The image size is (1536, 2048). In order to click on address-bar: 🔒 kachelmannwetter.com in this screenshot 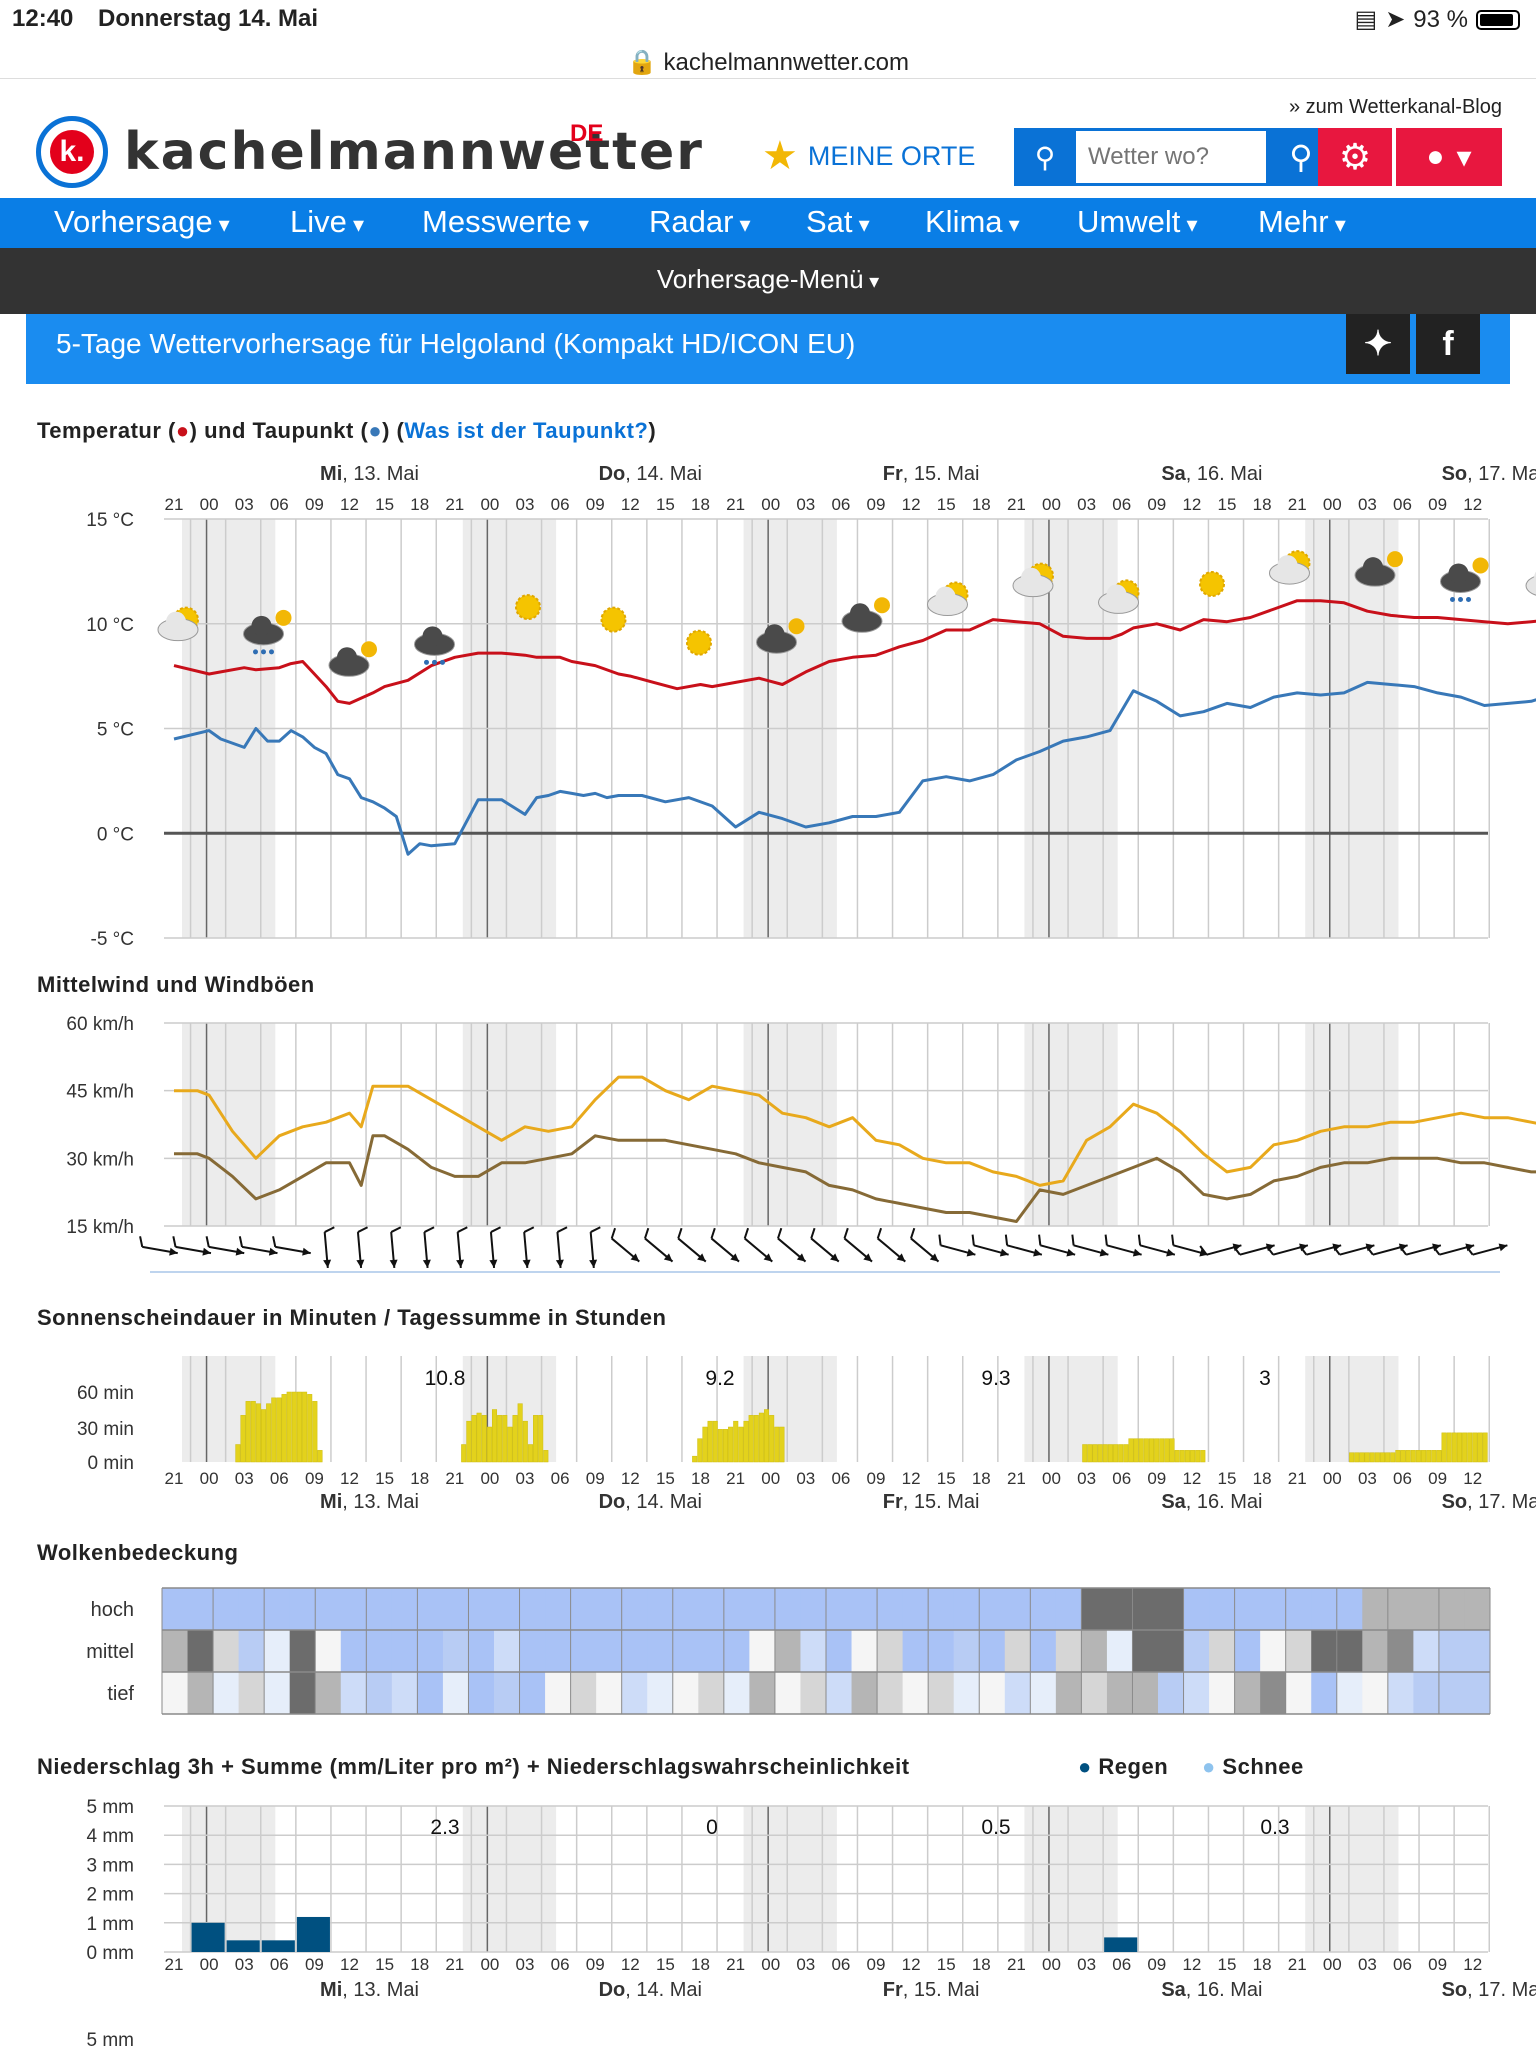, I will do `click(768, 57)`.